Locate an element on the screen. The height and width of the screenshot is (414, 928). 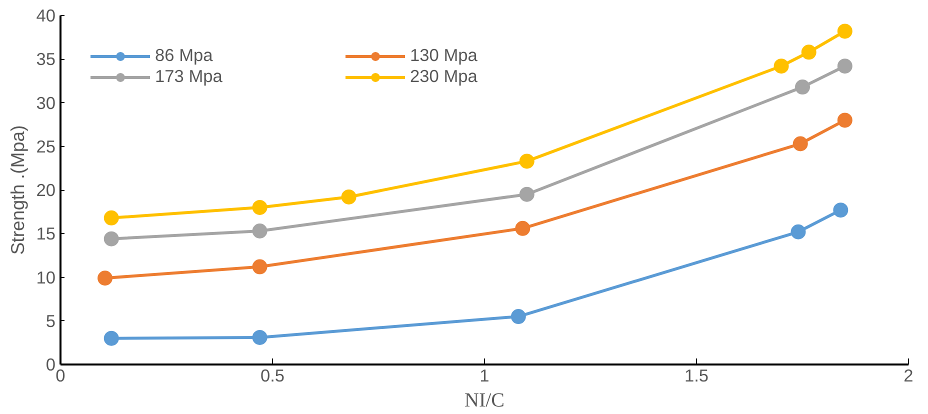
x-tick-label: 1.5 is located at coordinates (696, 376).